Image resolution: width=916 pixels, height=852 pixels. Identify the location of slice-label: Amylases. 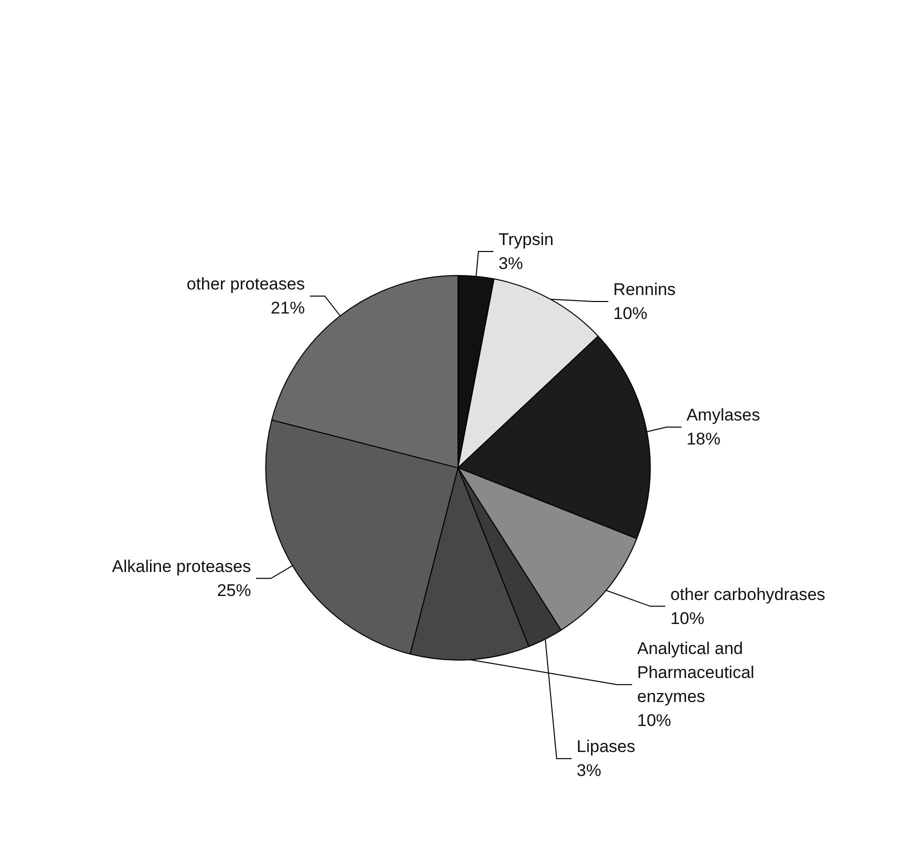
(723, 415).